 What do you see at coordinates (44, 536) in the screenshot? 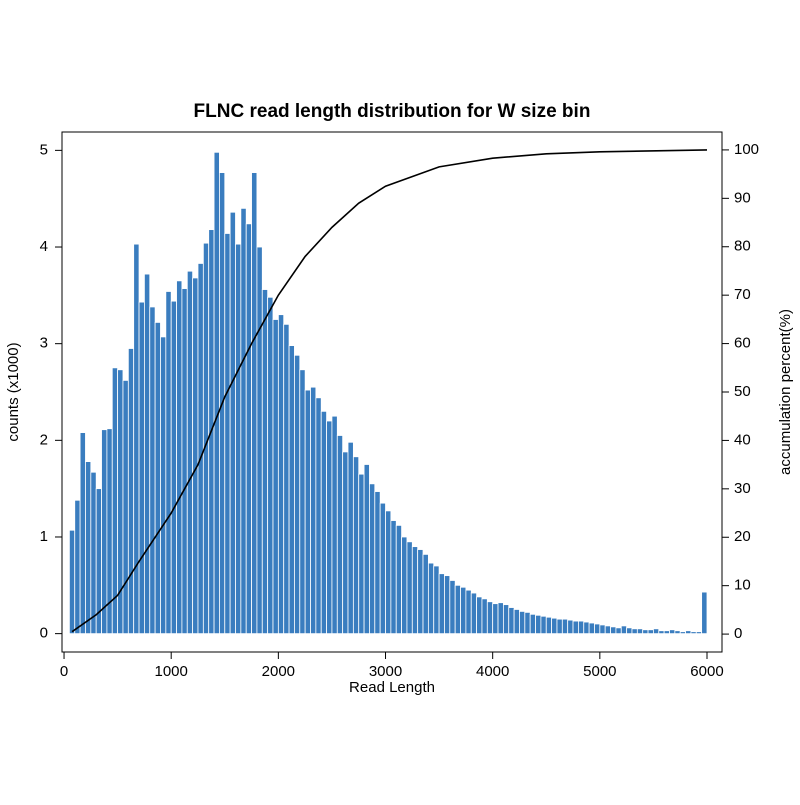
I see `y-tick-label: 1` at bounding box center [44, 536].